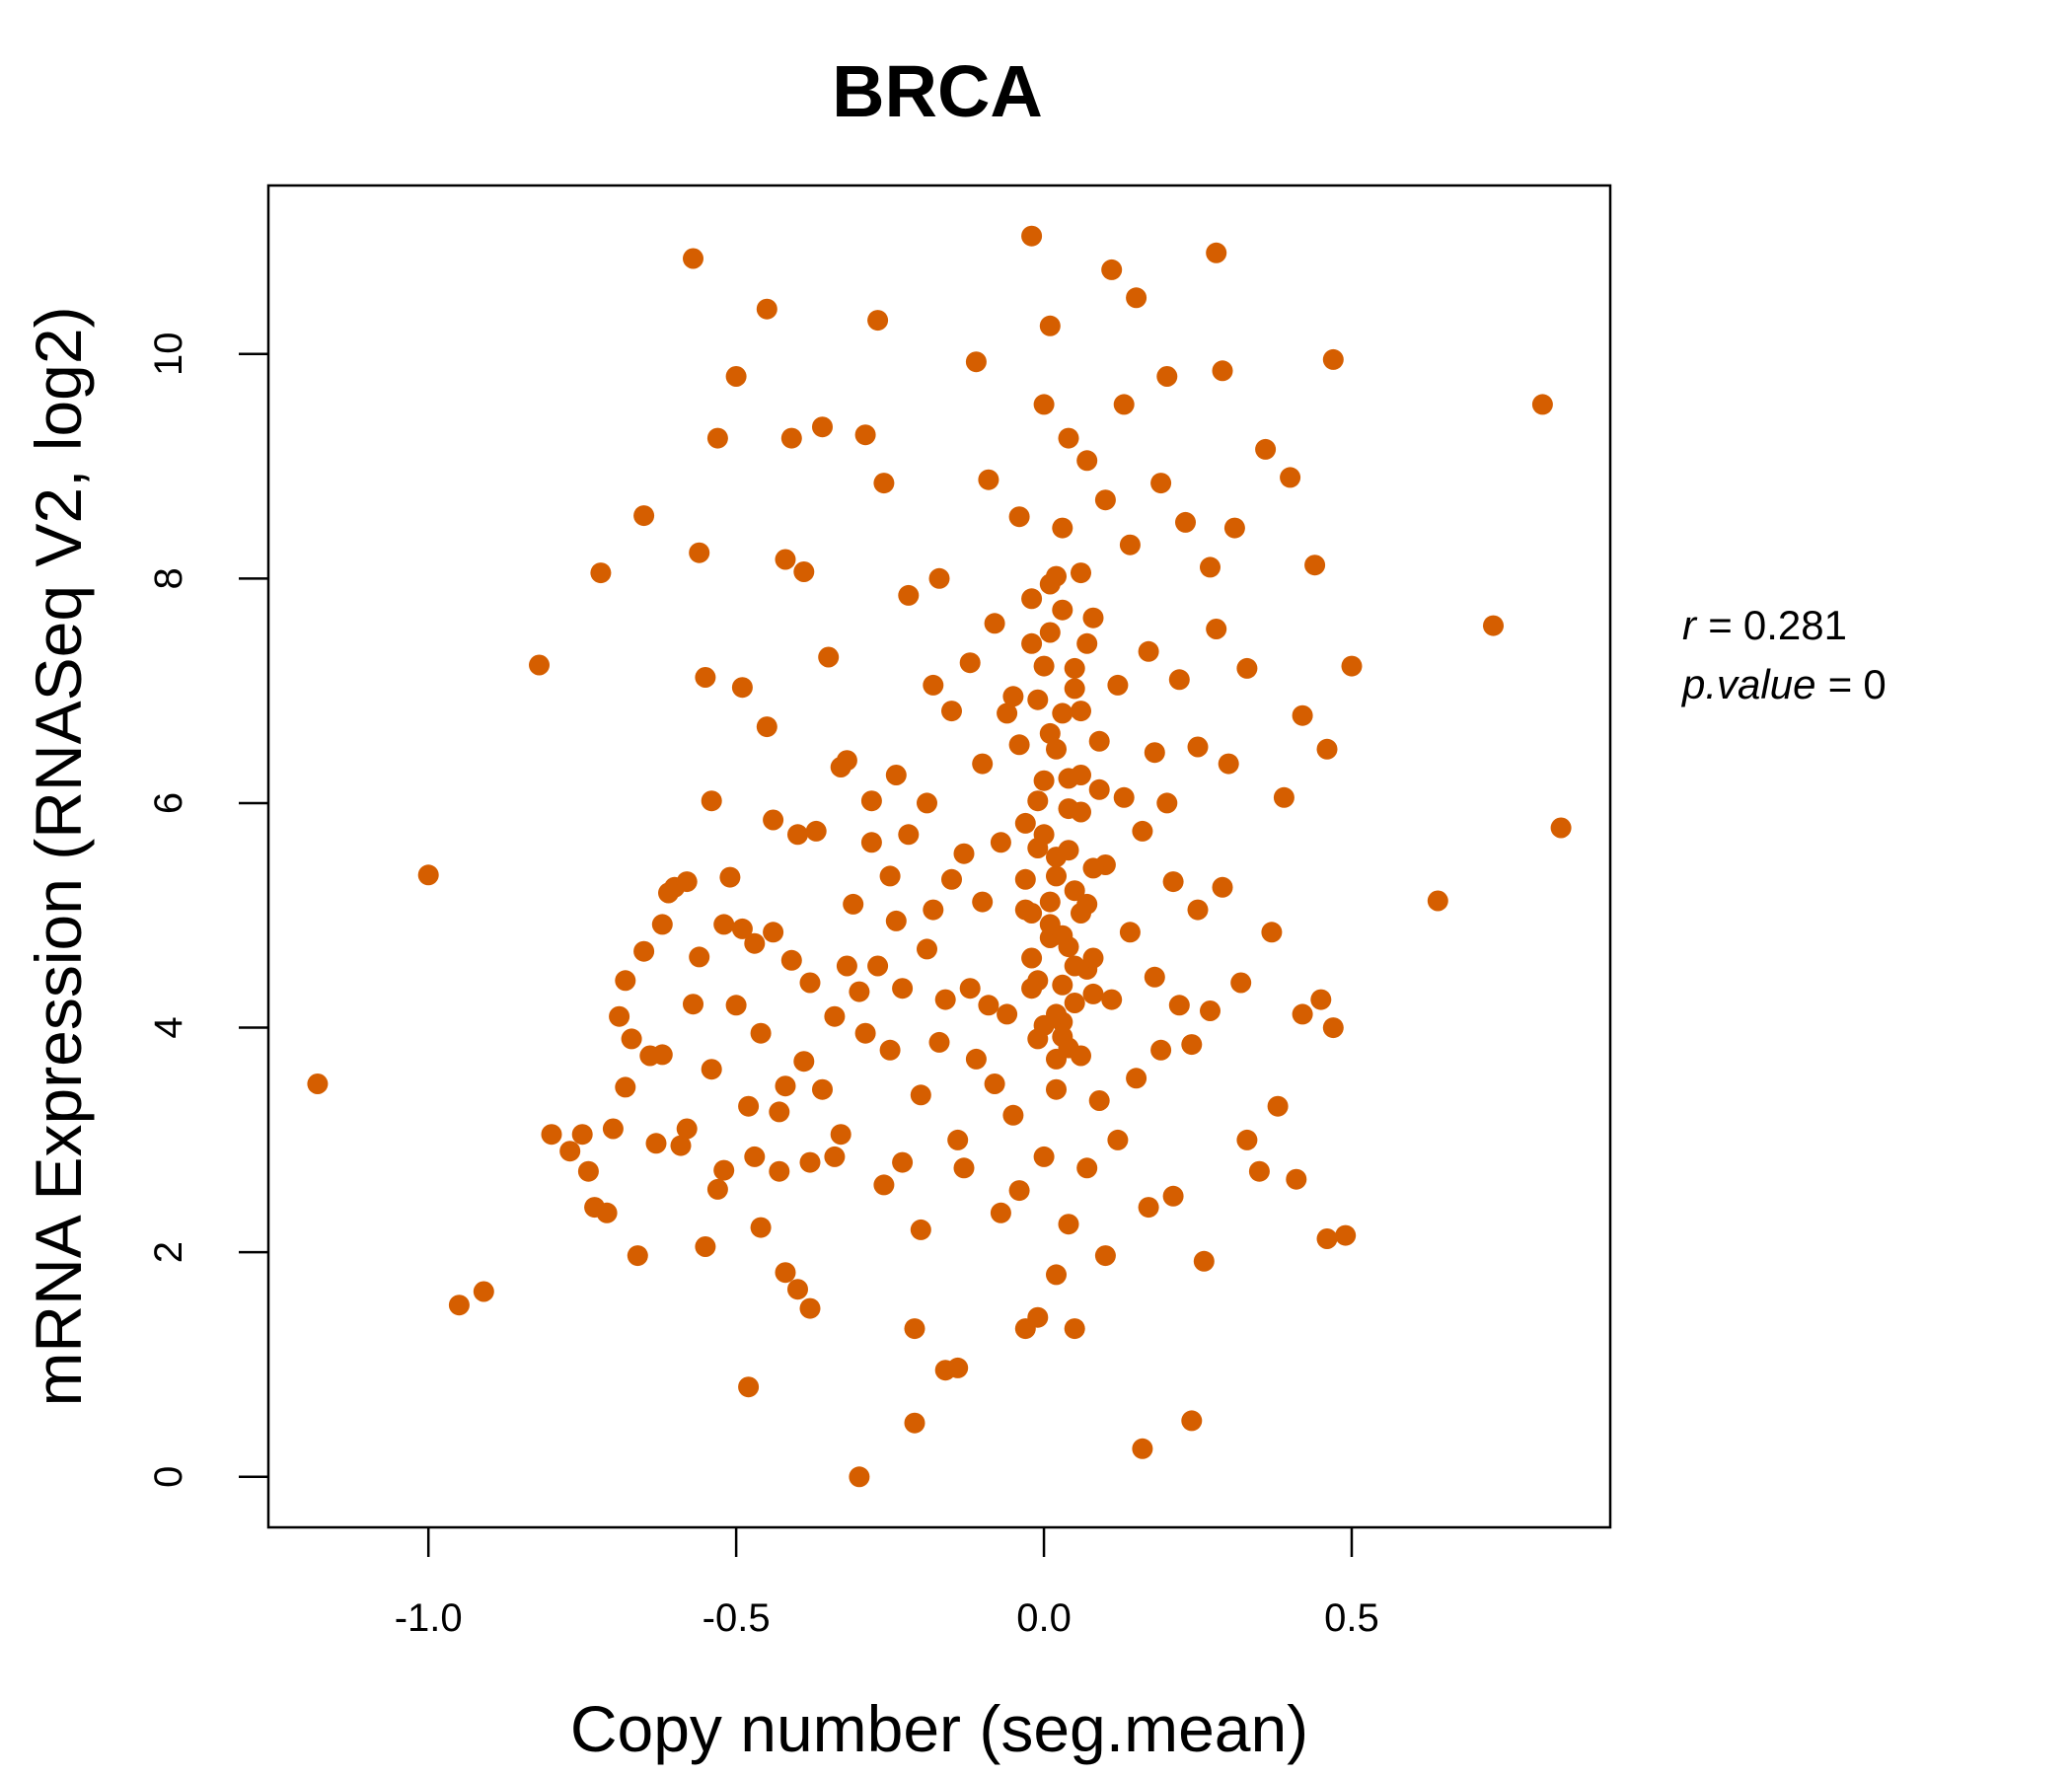  What do you see at coordinates (737, 1618) in the screenshot?
I see `x-tick-label: -0.5` at bounding box center [737, 1618].